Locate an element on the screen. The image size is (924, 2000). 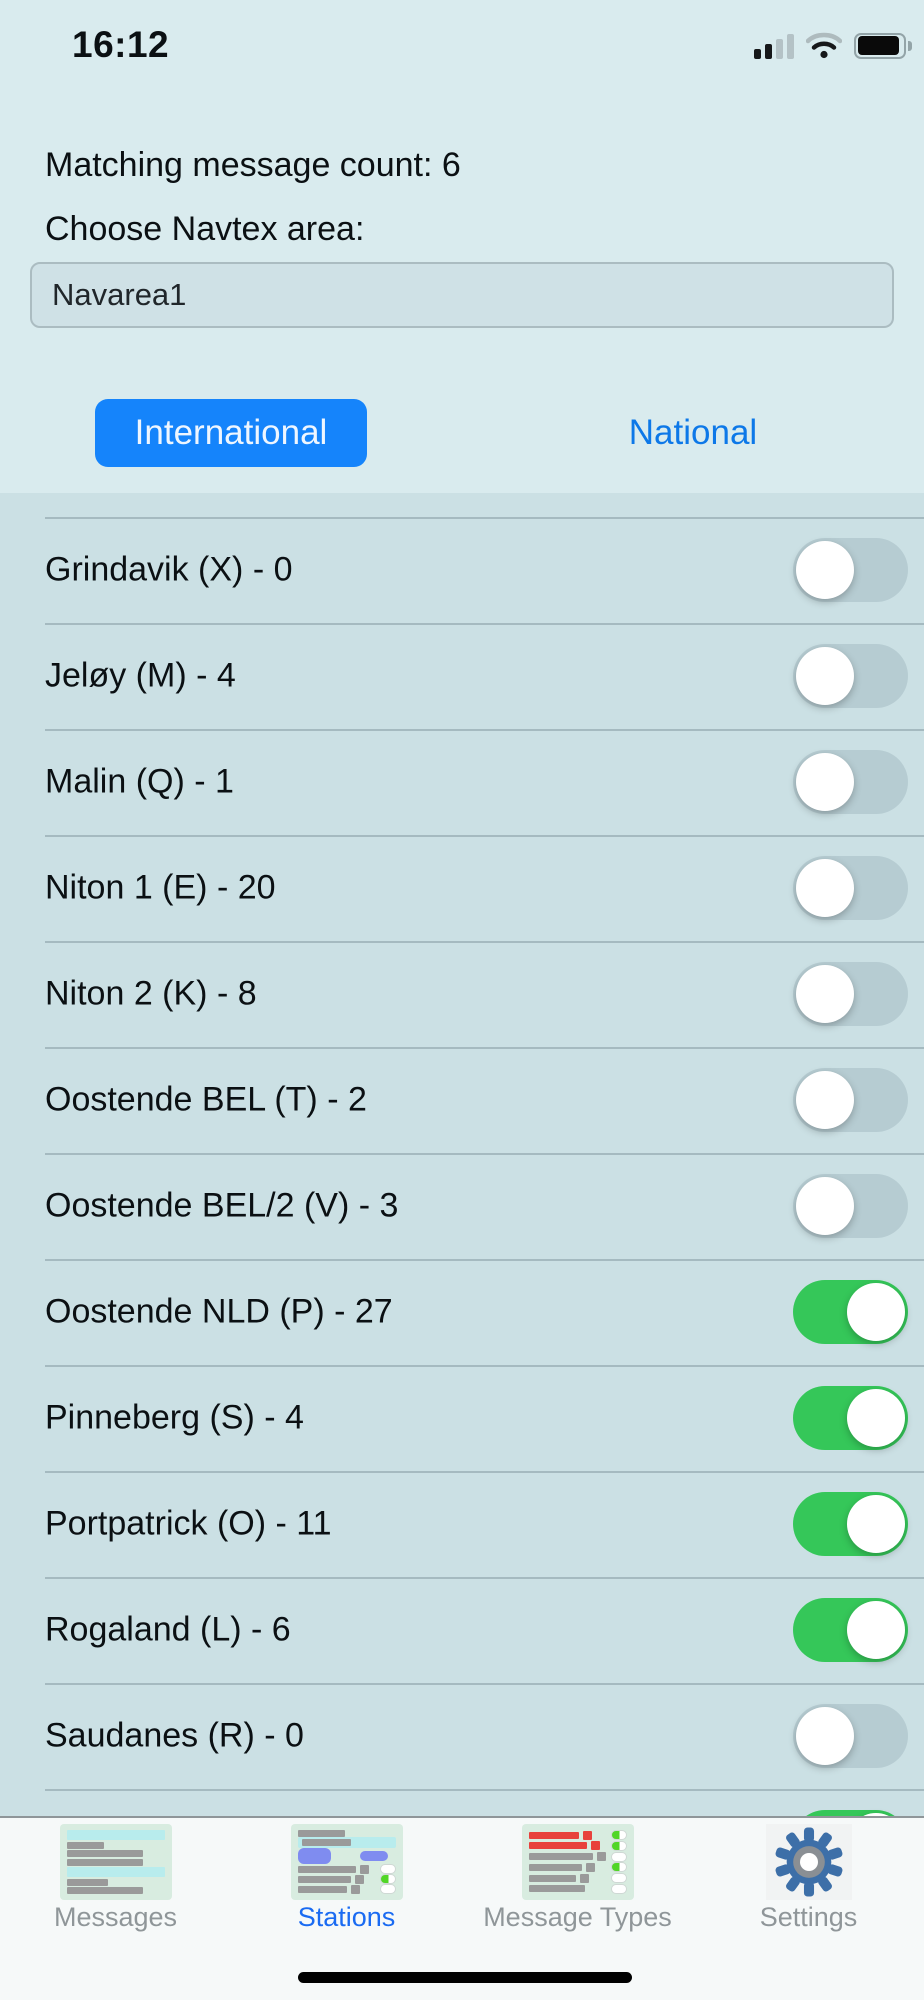
tab-settings: Settings is located at coordinates (808, 1909).